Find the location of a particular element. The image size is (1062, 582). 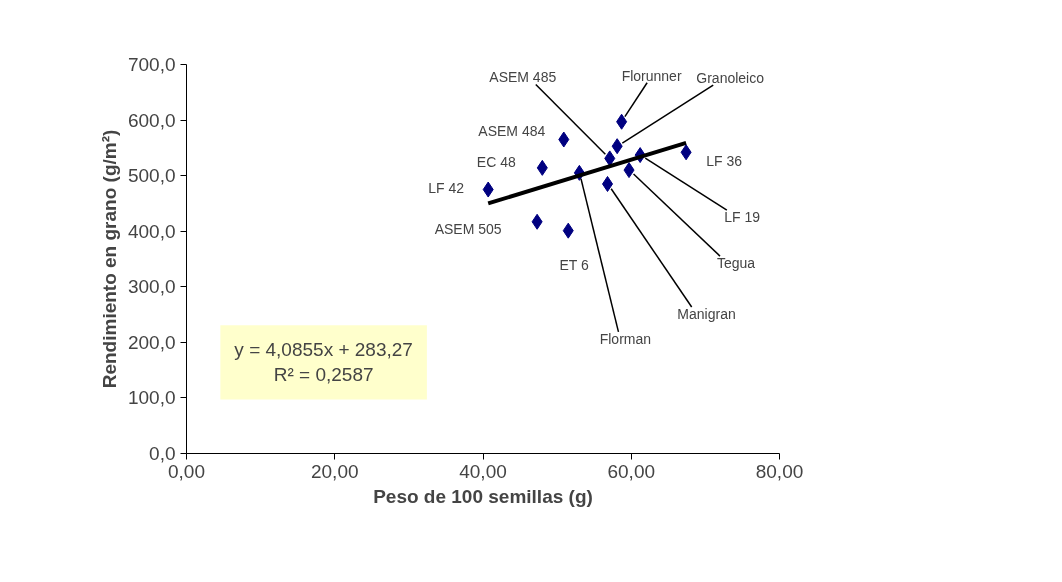

y-tick-label: 100,0 is located at coordinates (151, 398).